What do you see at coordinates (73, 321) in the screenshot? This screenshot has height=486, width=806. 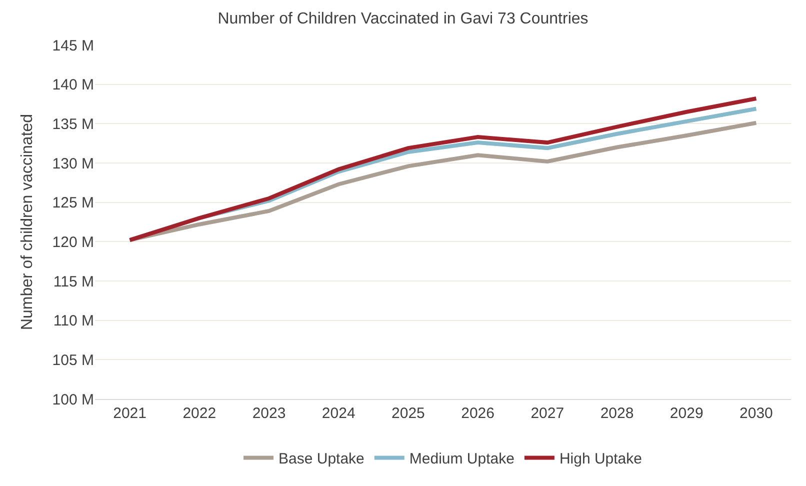 I see `y-tick-label: 110 M` at bounding box center [73, 321].